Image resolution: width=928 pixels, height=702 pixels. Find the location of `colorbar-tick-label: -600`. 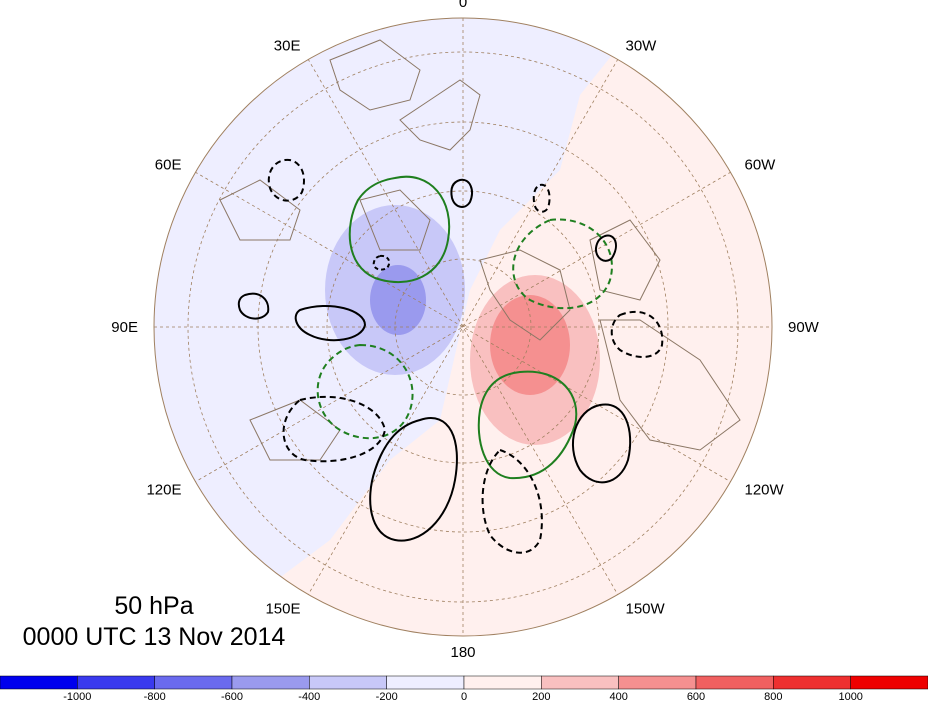

colorbar-tick-label: -600 is located at coordinates (232, 696).